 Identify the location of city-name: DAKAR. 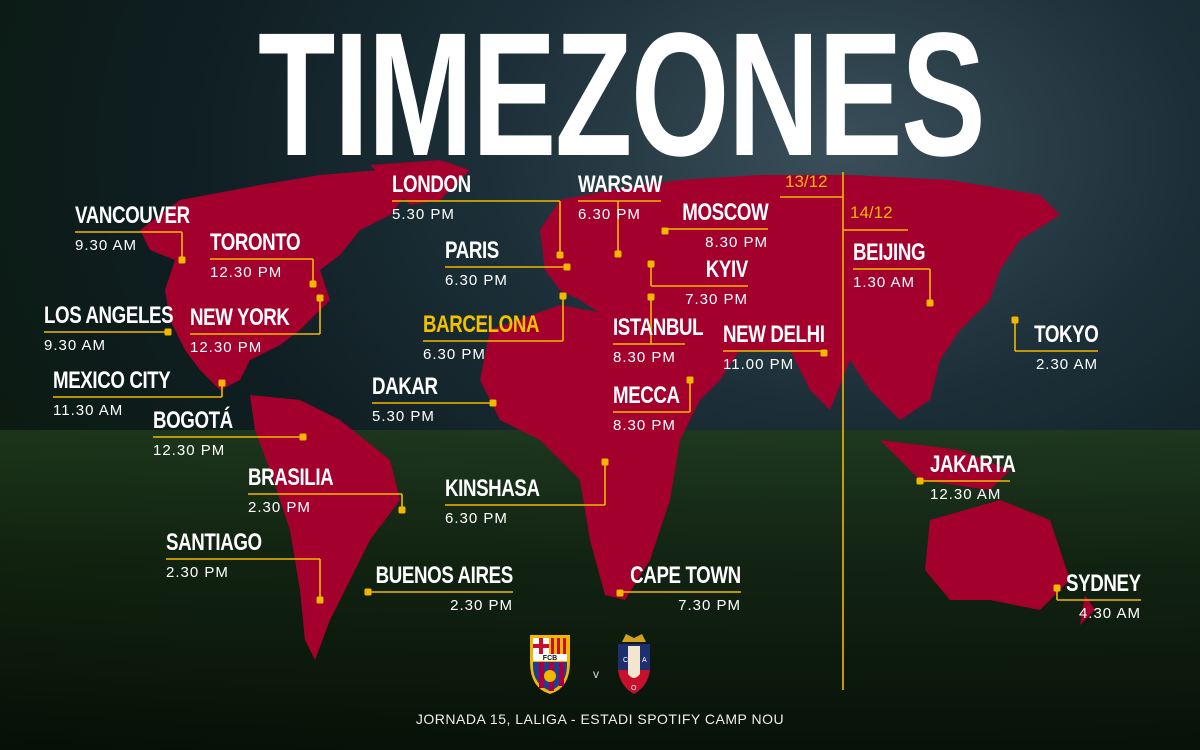
(405, 386).